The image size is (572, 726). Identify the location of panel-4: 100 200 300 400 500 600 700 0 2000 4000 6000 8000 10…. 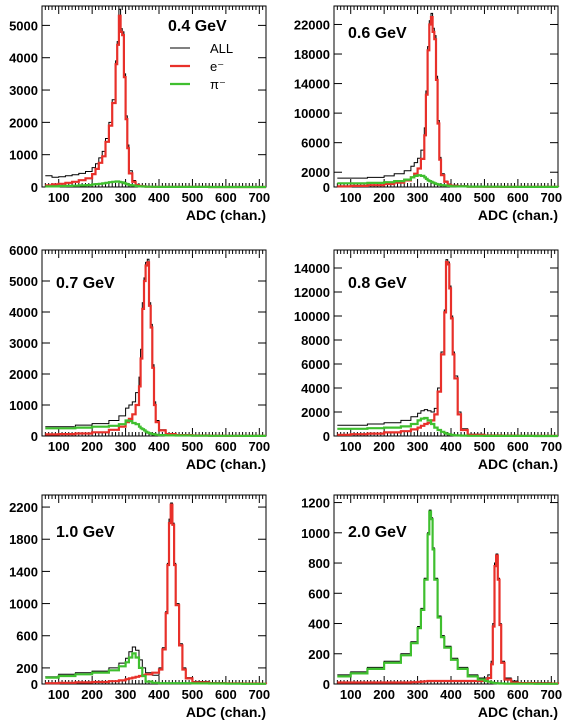
(428, 360).